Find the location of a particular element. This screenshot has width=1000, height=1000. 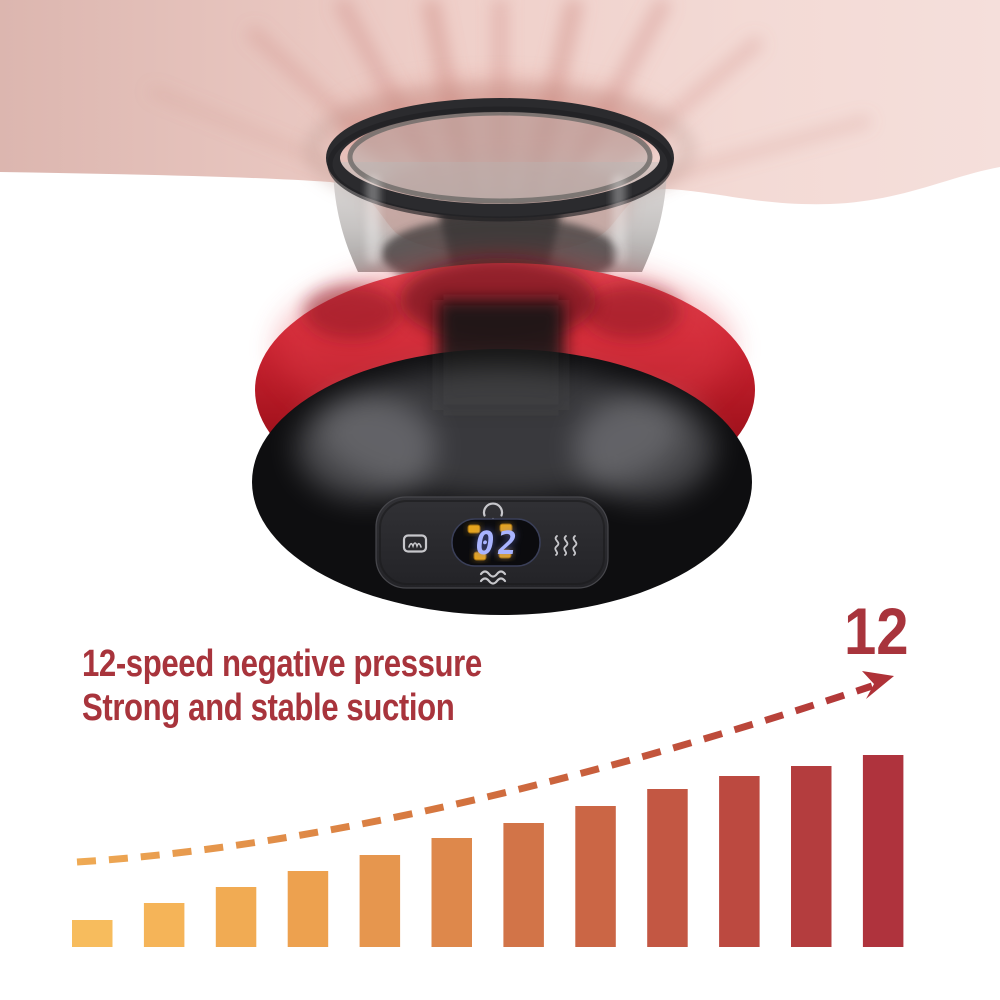

glass-inner-ring is located at coordinates (500, 157).